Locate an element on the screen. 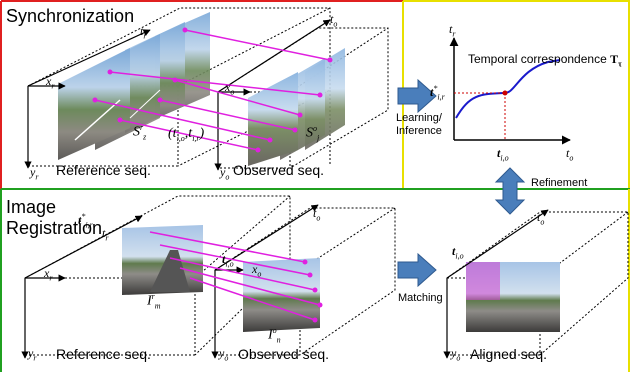 The image size is (631, 373). axis-xr-top: xr is located at coordinates (50, 82).